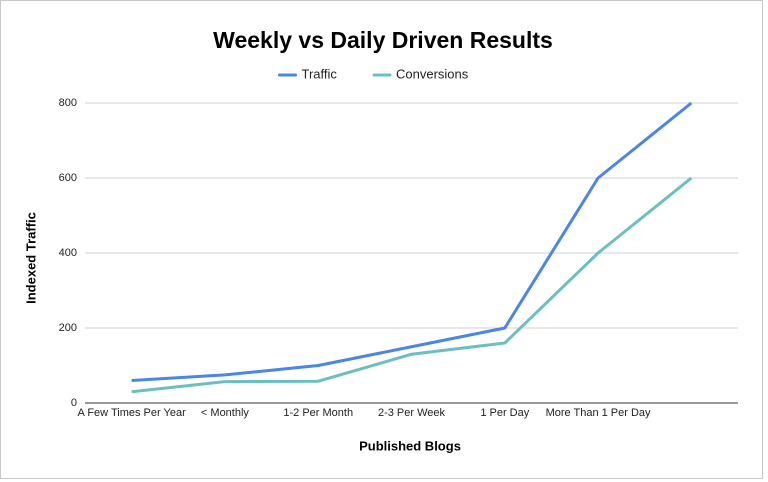 The width and height of the screenshot is (768, 482). What do you see at coordinates (74, 403) in the screenshot?
I see `y-tick-label: 0` at bounding box center [74, 403].